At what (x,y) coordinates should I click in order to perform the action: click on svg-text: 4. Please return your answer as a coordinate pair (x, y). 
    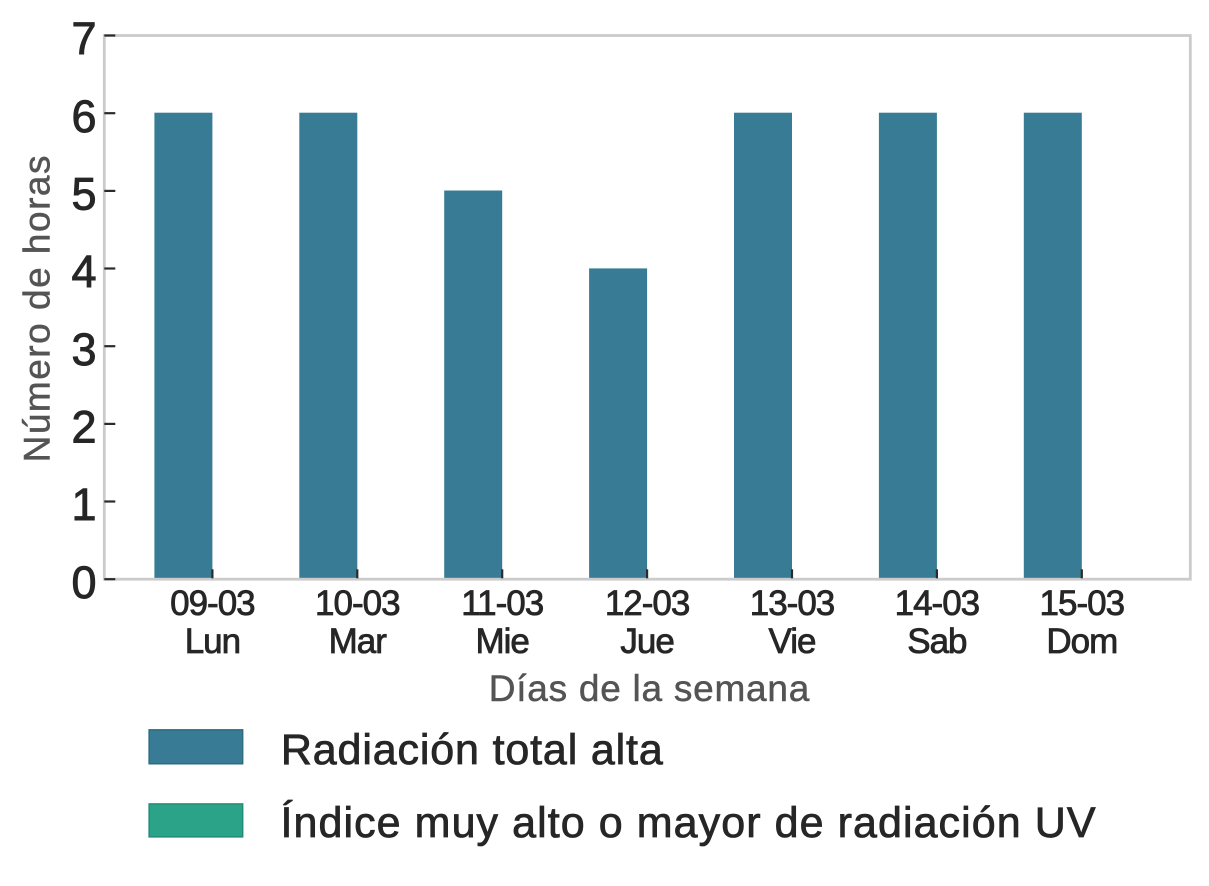
    Looking at the image, I should click on (83, 271).